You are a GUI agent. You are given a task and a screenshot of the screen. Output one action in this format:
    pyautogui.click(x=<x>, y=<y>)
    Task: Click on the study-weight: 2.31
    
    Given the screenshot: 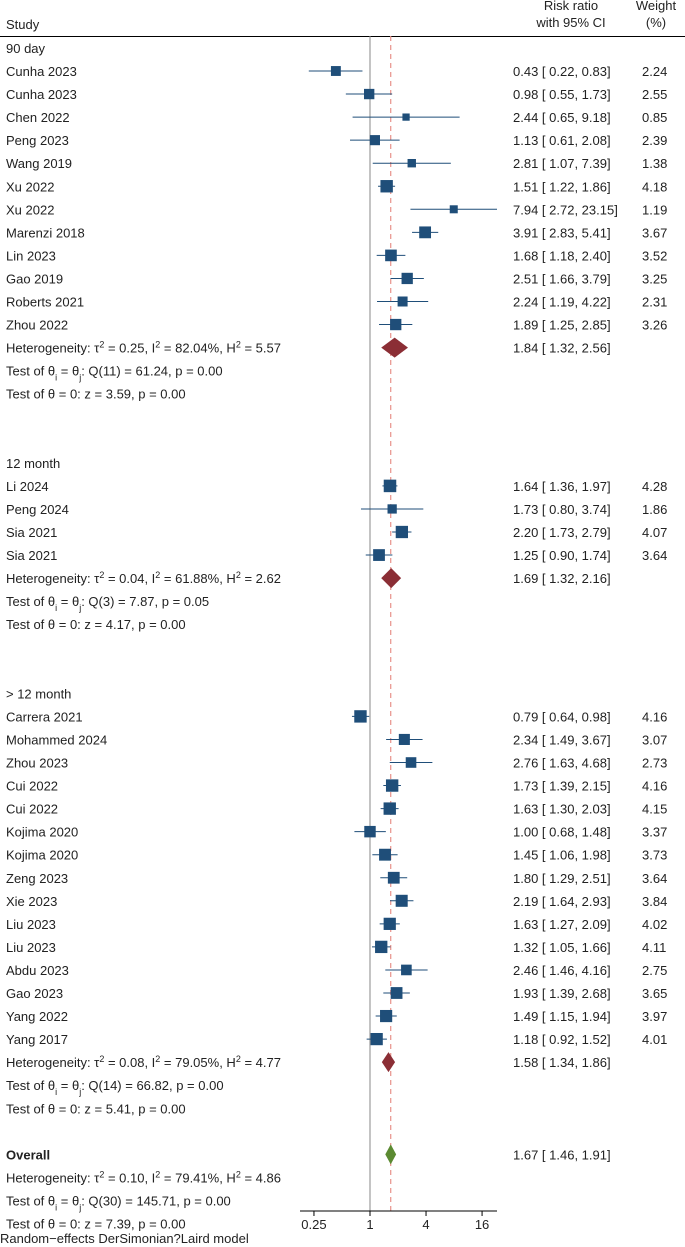 What is the action you would take?
    pyautogui.click(x=654, y=302)
    